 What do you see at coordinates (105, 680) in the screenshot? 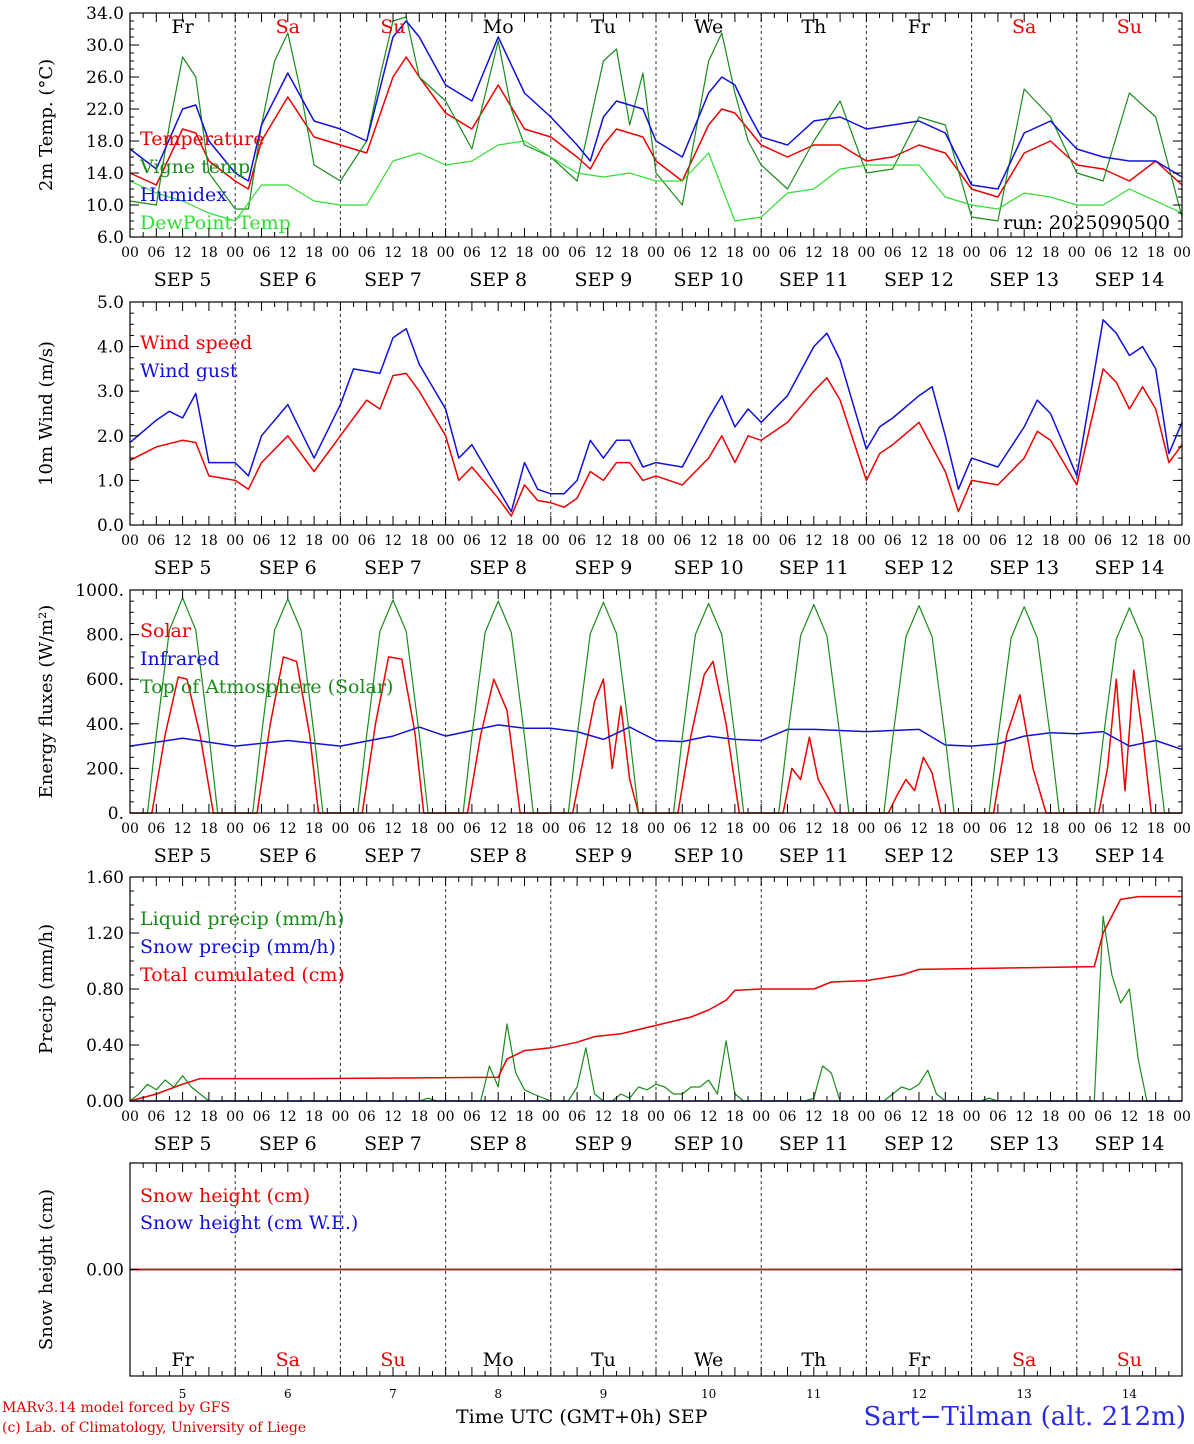
I see `y-tick-label: 600.` at bounding box center [105, 680].